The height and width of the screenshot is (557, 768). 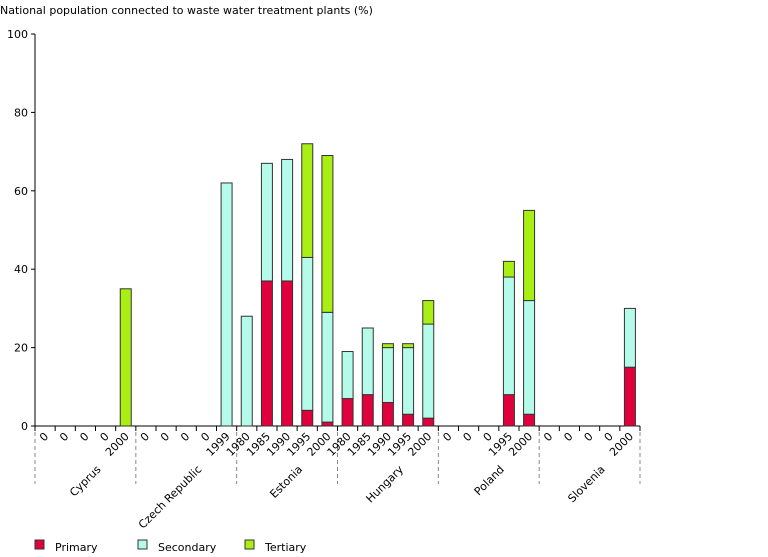 I want to click on group-label: Poland, so click(x=489, y=480).